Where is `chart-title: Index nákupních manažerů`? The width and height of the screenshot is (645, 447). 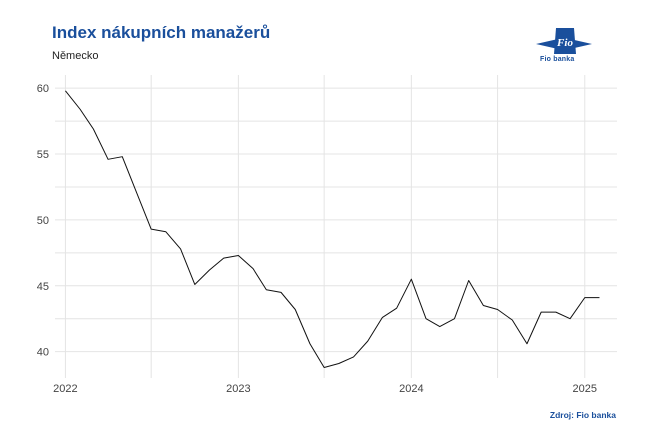 chart-title: Index nákupních manažerů is located at coordinates (161, 32).